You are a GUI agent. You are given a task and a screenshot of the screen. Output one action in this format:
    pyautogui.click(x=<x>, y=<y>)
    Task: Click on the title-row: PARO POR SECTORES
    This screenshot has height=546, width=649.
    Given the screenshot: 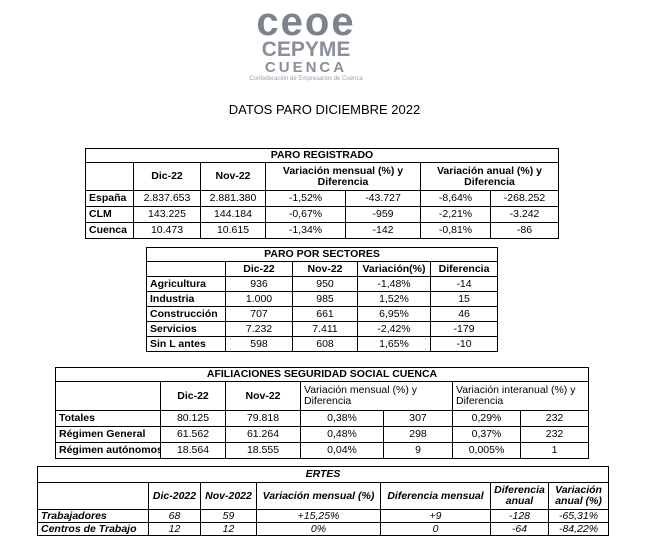 What is the action you would take?
    pyautogui.click(x=322, y=254)
    